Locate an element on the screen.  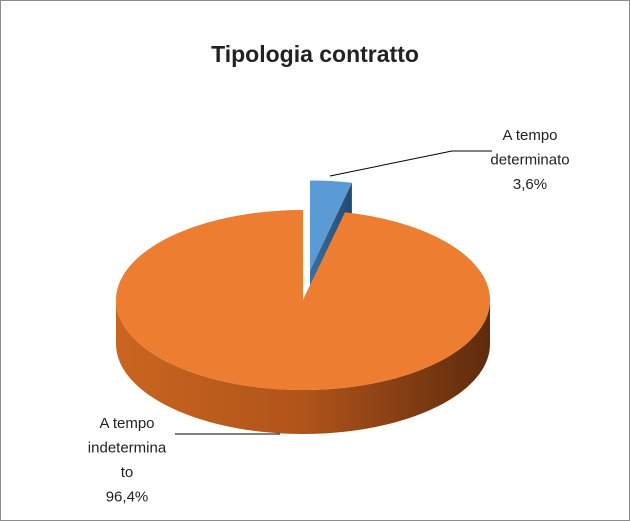
chart-title: Tipologia contratto is located at coordinates (315, 54).